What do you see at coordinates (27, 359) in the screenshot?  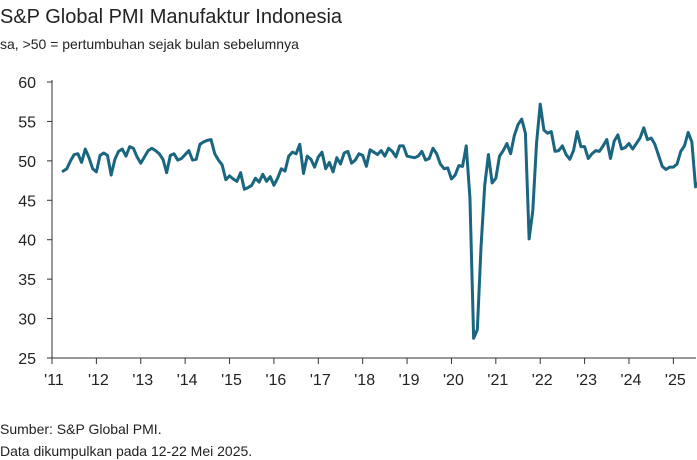 I see `y-tick-label: 25` at bounding box center [27, 359].